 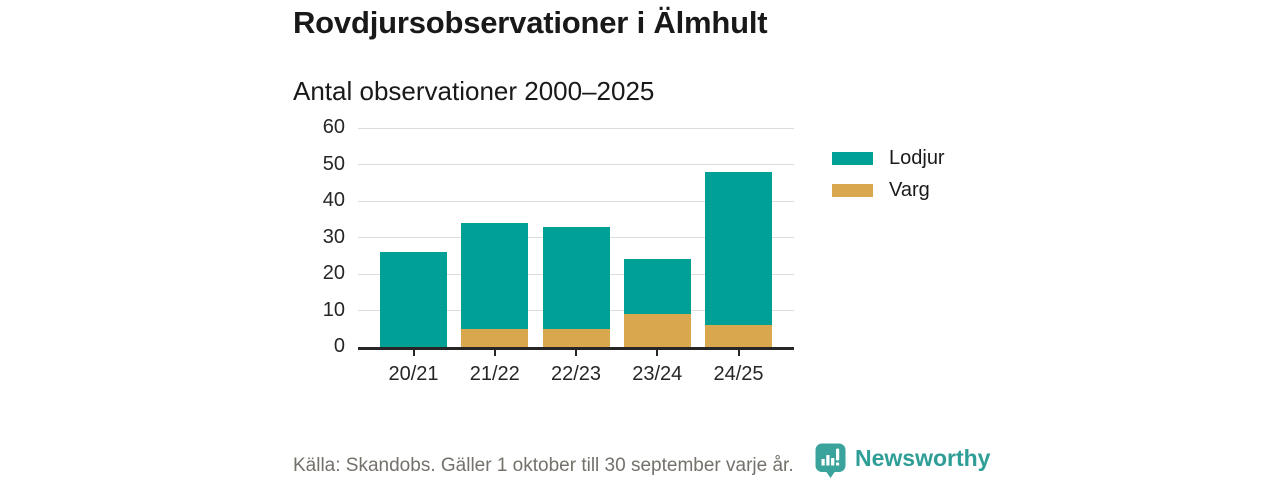 I want to click on bar-segment-lodjur-22/23, so click(x=576, y=277).